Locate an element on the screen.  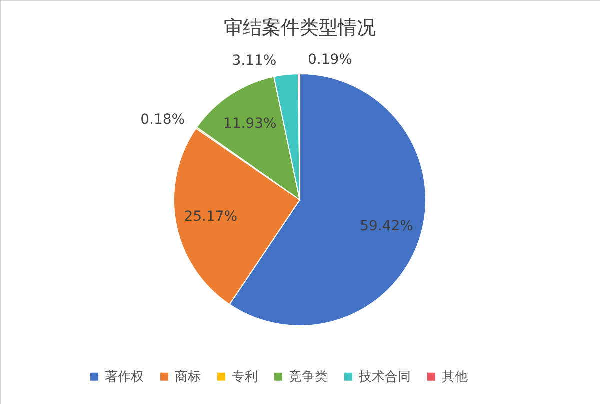
data-label: 0.18% is located at coordinates (163, 120).